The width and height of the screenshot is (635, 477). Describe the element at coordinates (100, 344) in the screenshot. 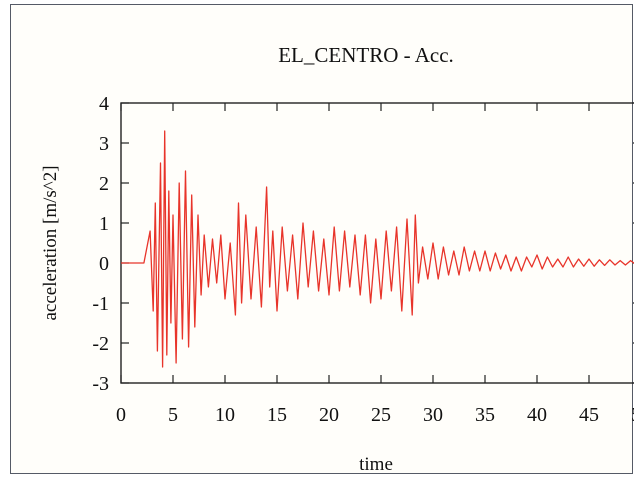

I see `y-tick-label: -2` at that location.